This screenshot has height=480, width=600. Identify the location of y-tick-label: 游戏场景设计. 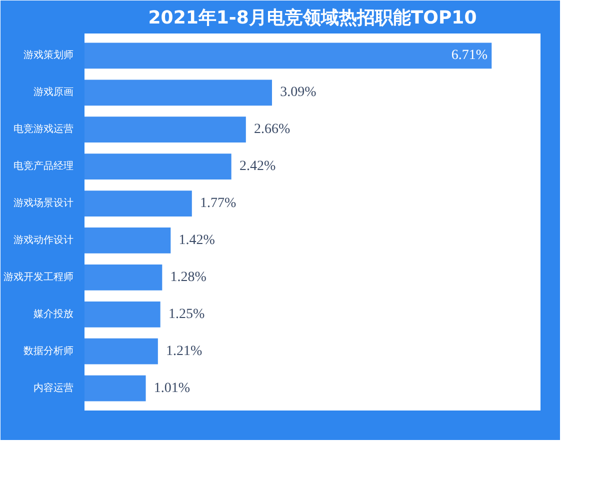
(44, 203).